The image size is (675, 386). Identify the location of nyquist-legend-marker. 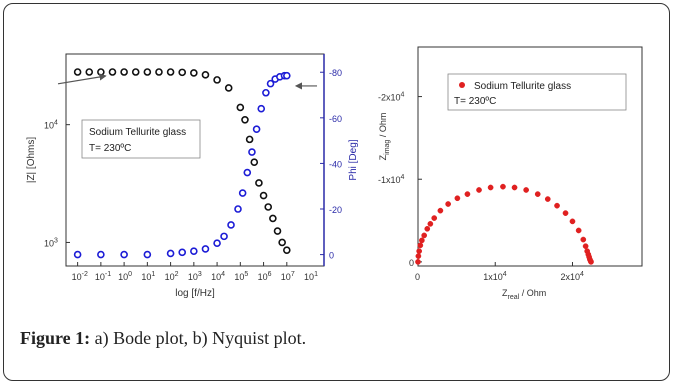
(462, 85).